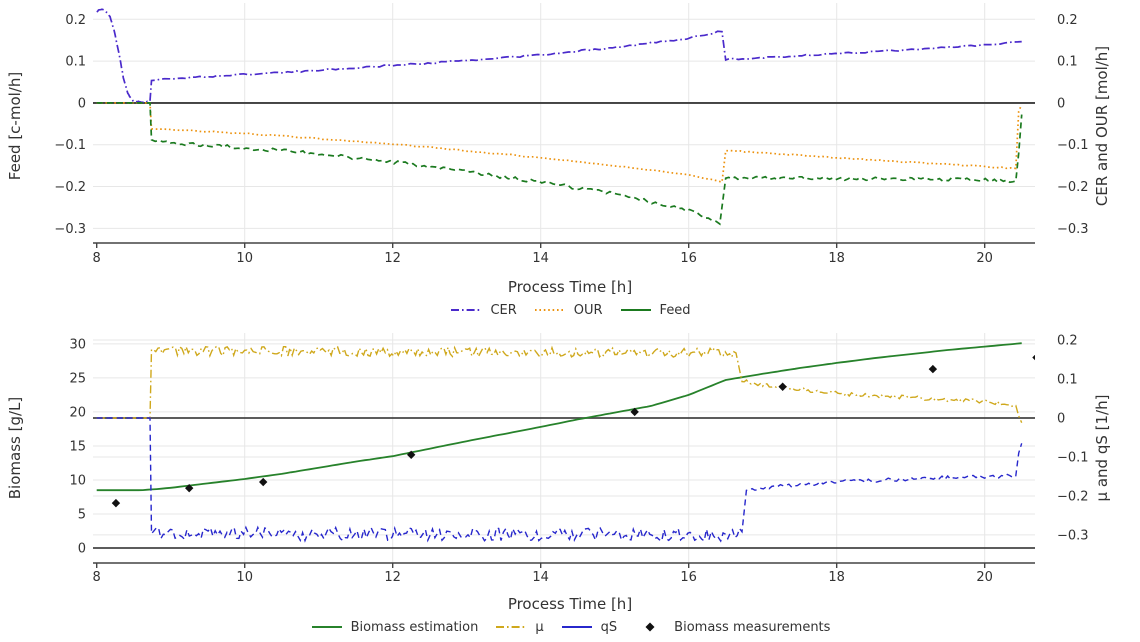 This screenshot has width=1140, height=642. I want to click on left-y-tick-label: 5, so click(82, 515).